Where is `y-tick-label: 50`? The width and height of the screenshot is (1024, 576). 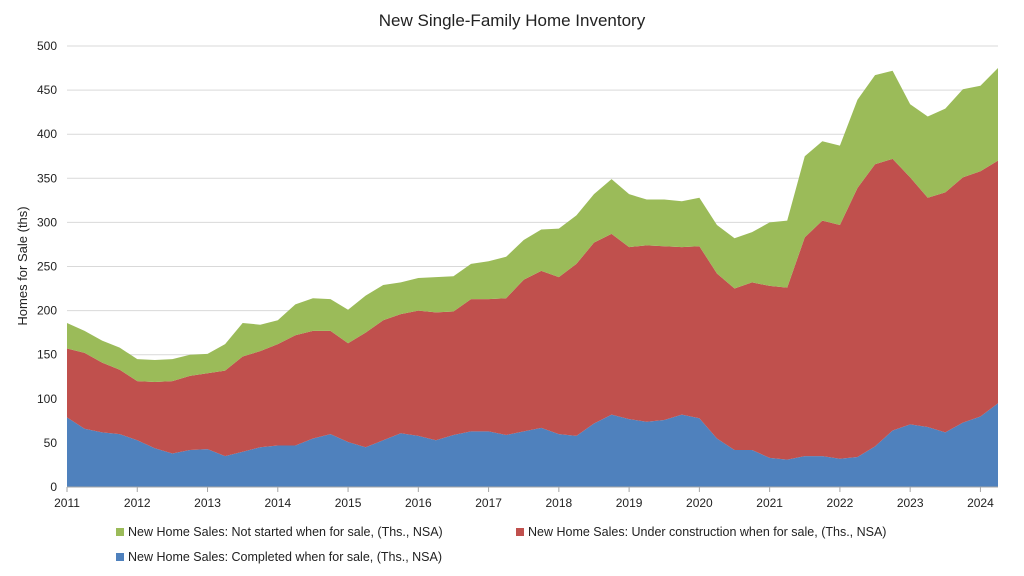
y-tick-label: 50 is located at coordinates (51, 443).